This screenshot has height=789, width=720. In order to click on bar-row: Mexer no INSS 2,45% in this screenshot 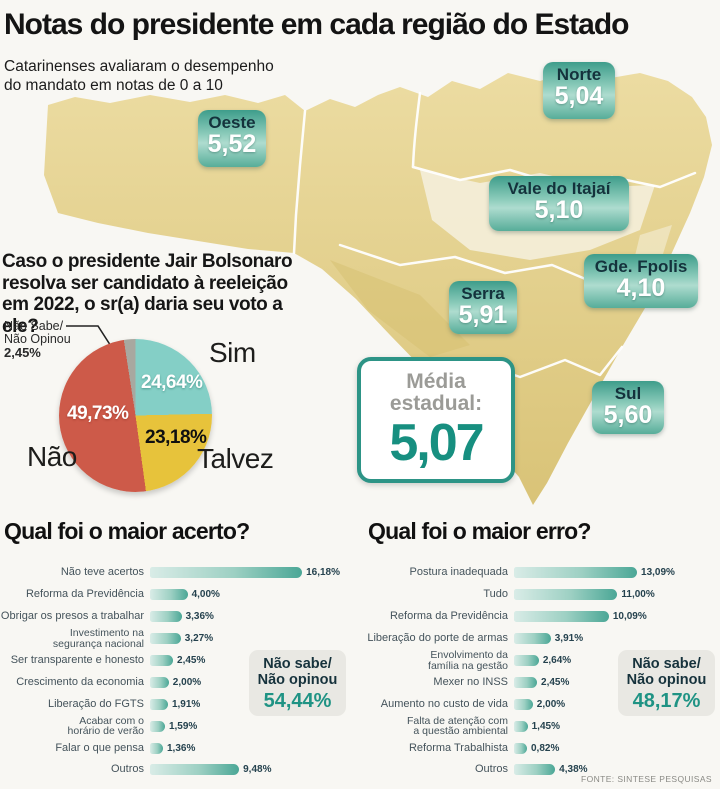, I will do `click(542, 682)`.